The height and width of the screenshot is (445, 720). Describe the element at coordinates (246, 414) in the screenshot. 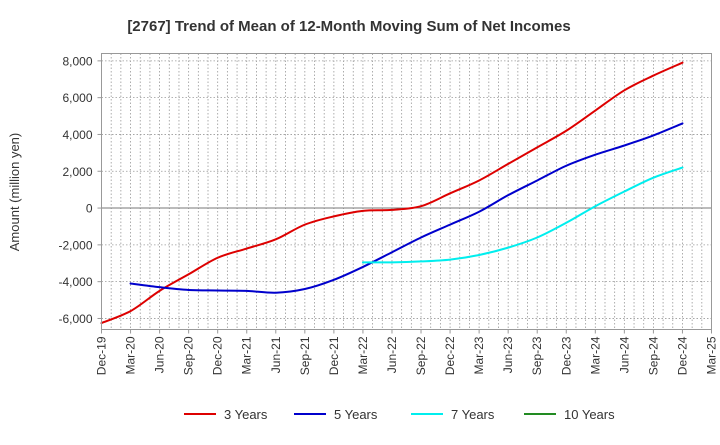

I see `legend-label-3-years: 3 Years` at that location.